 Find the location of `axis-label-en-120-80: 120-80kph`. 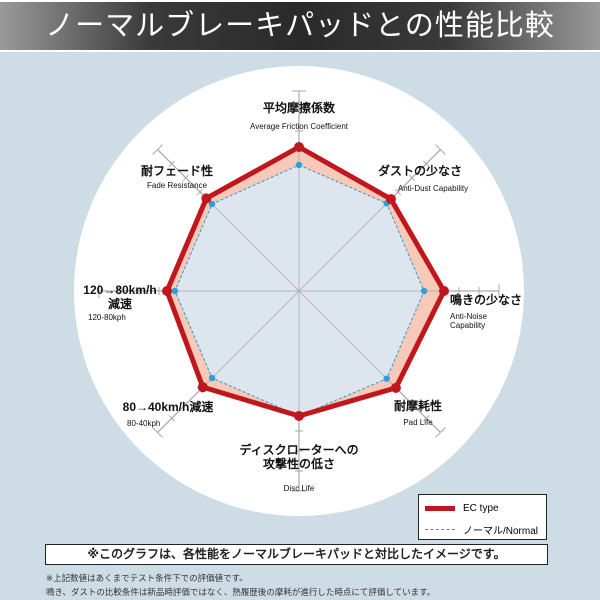

axis-label-en-120-80: 120-80kph is located at coordinates (107, 317).